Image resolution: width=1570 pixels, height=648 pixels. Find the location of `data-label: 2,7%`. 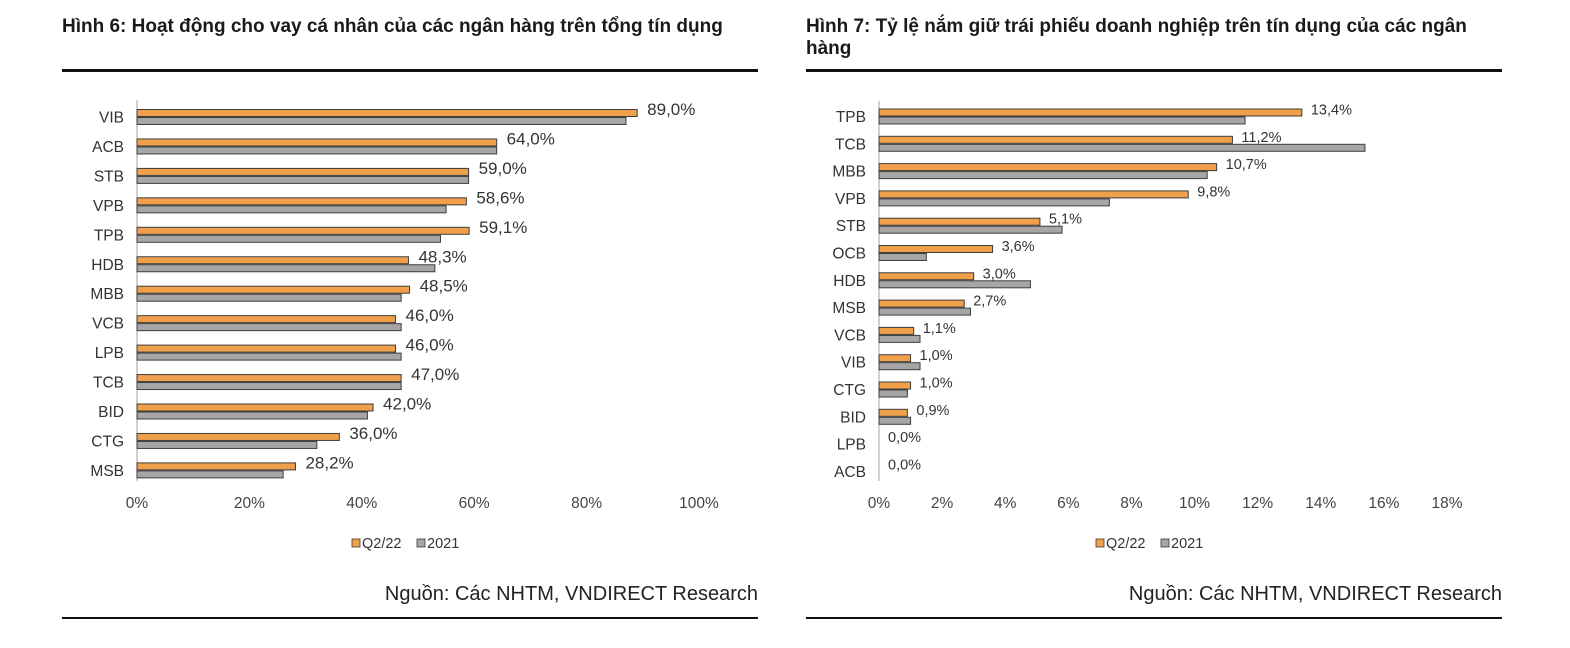

data-label: 2,7% is located at coordinates (989, 302).